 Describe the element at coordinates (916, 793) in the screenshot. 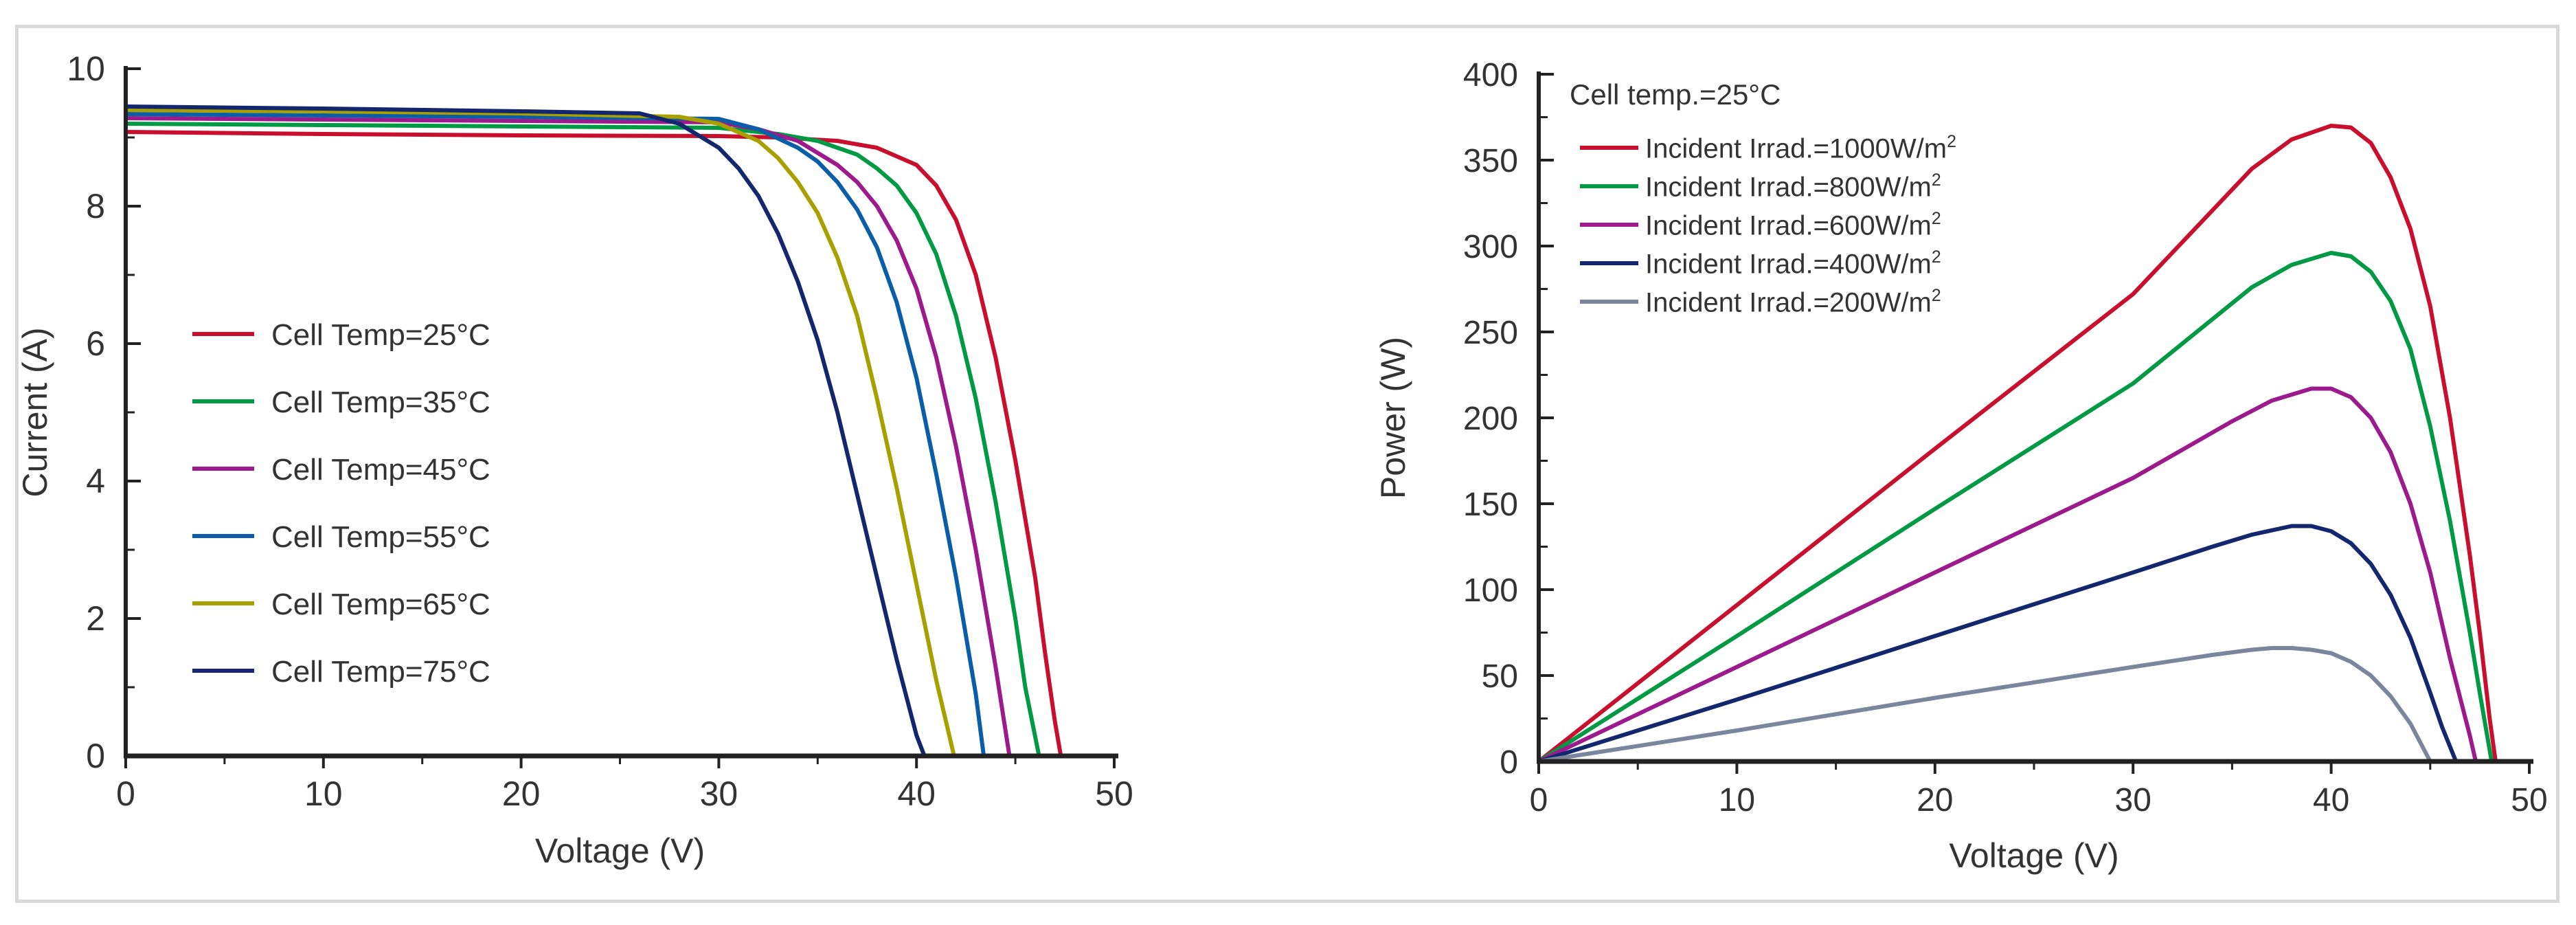

I see `iv-x-tick-label: 40` at that location.